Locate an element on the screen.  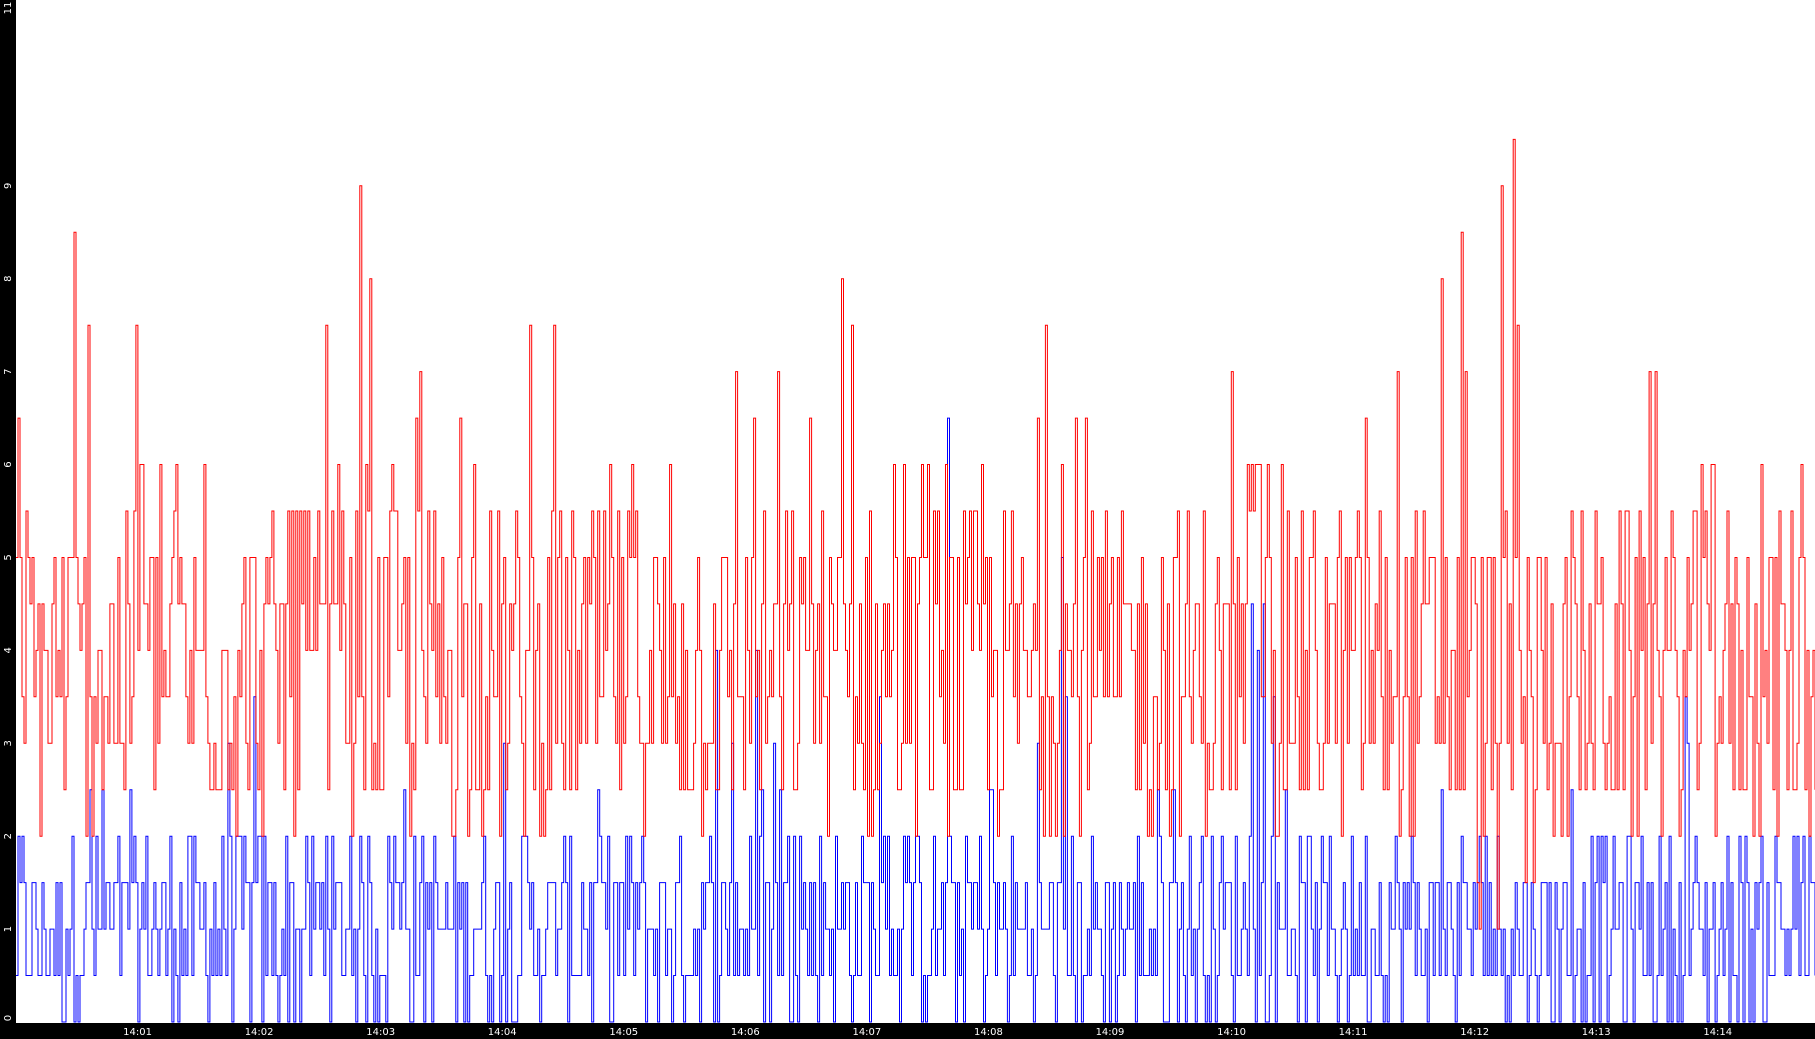
x-tick-label: 14:13 is located at coordinates (1596, 1032).